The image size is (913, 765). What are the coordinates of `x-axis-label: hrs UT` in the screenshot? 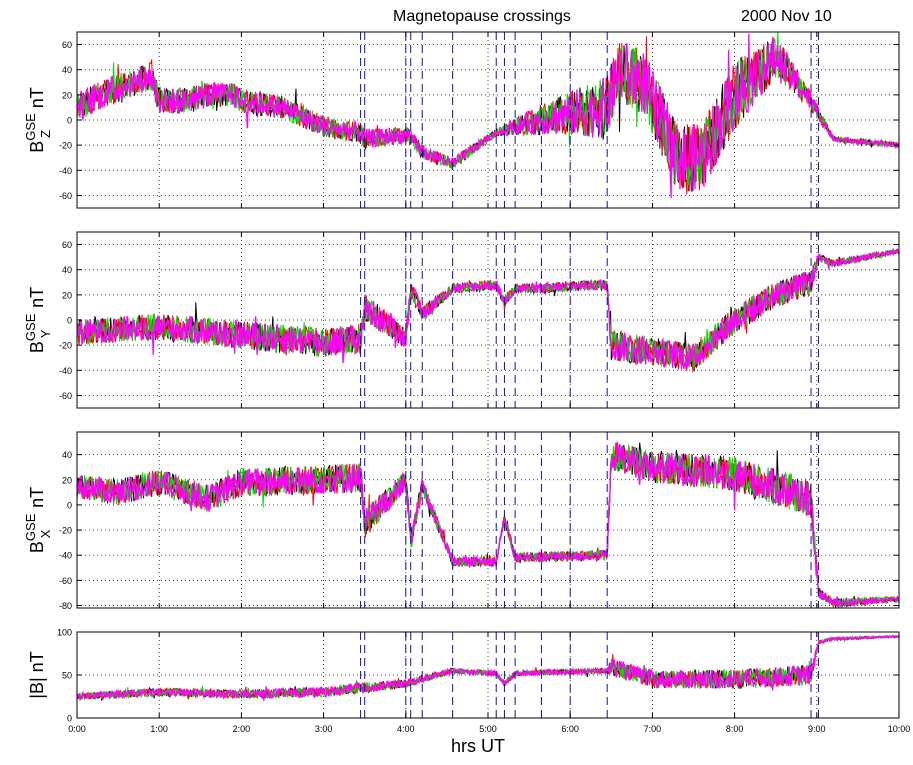 It's located at (478, 746).